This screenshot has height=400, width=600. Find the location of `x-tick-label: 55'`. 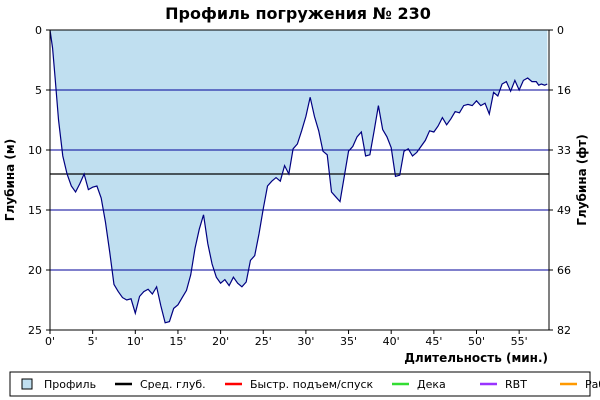

x-tick-label: 55' is located at coordinates (519, 341).